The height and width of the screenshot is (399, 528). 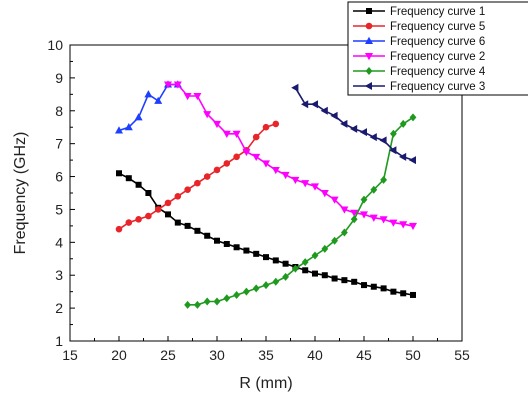 I want to click on x-tick-label: 30, so click(x=217, y=355).